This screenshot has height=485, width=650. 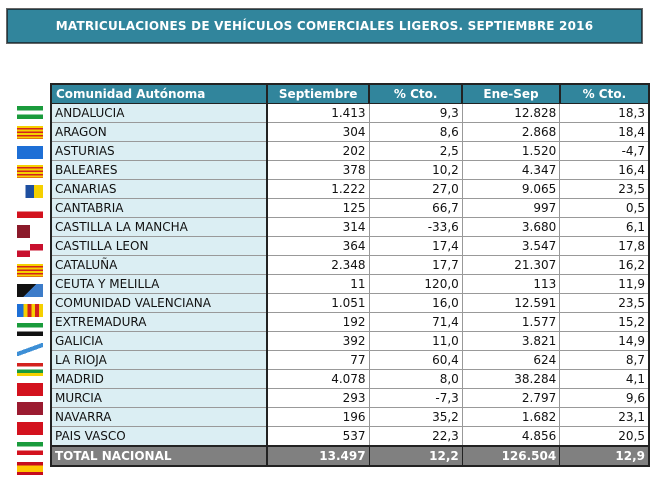 What do you see at coordinates (318, 379) in the screenshot?
I see `cell-september: 4.078` at bounding box center [318, 379].